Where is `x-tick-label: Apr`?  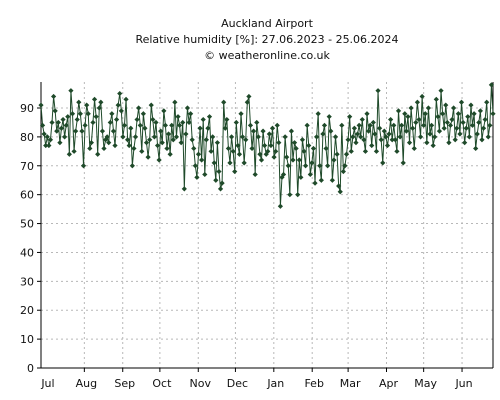 x-tick-label: Apr is located at coordinates (389, 383).